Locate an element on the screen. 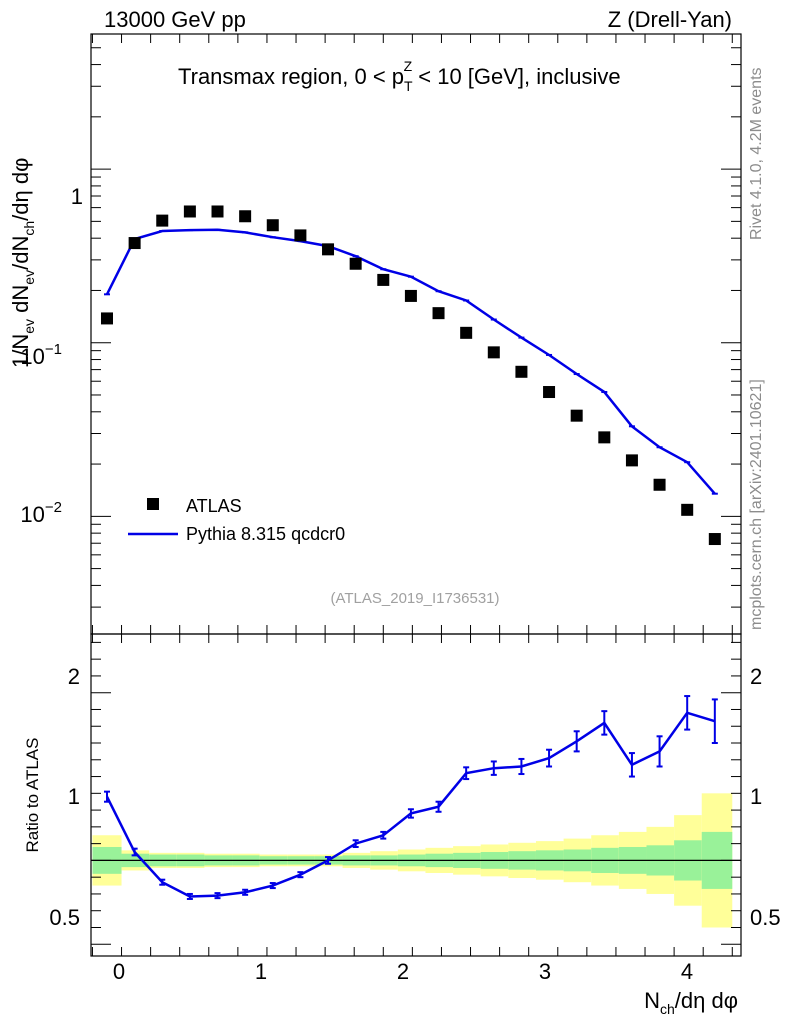 The image size is (786, 1024). ratio-y-axis-label: Ratio to ATLAS is located at coordinates (32, 795).